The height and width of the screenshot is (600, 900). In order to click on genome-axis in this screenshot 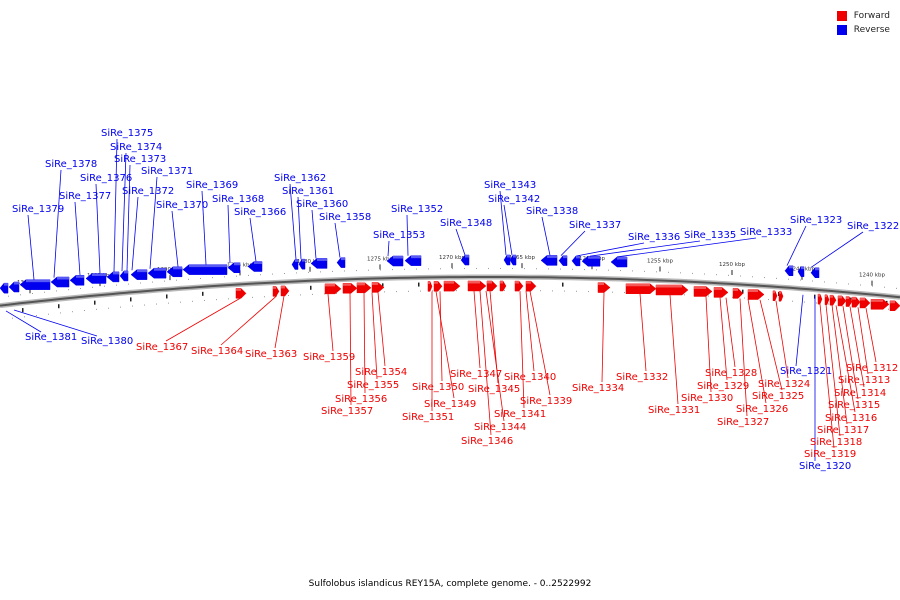, I will do `click(450, 291)`.